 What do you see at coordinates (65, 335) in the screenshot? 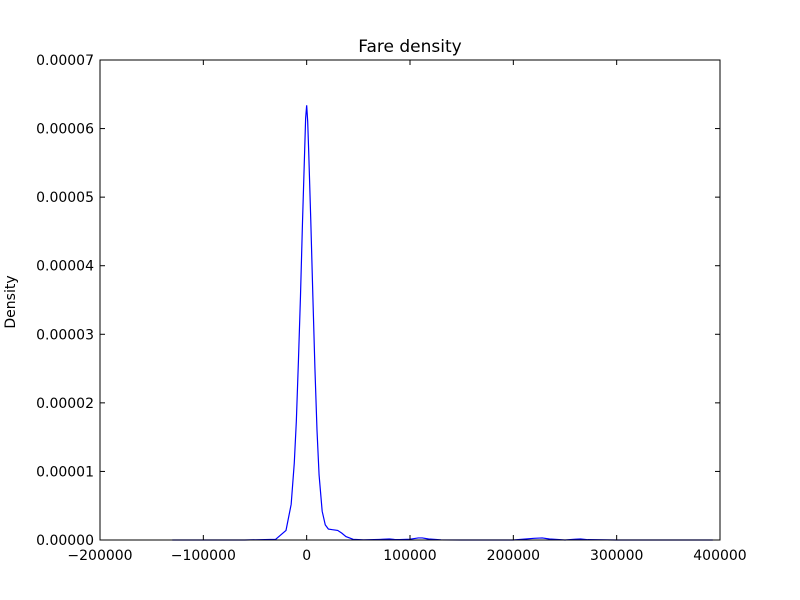
I see `y-tick-label: 0.00003` at bounding box center [65, 335].